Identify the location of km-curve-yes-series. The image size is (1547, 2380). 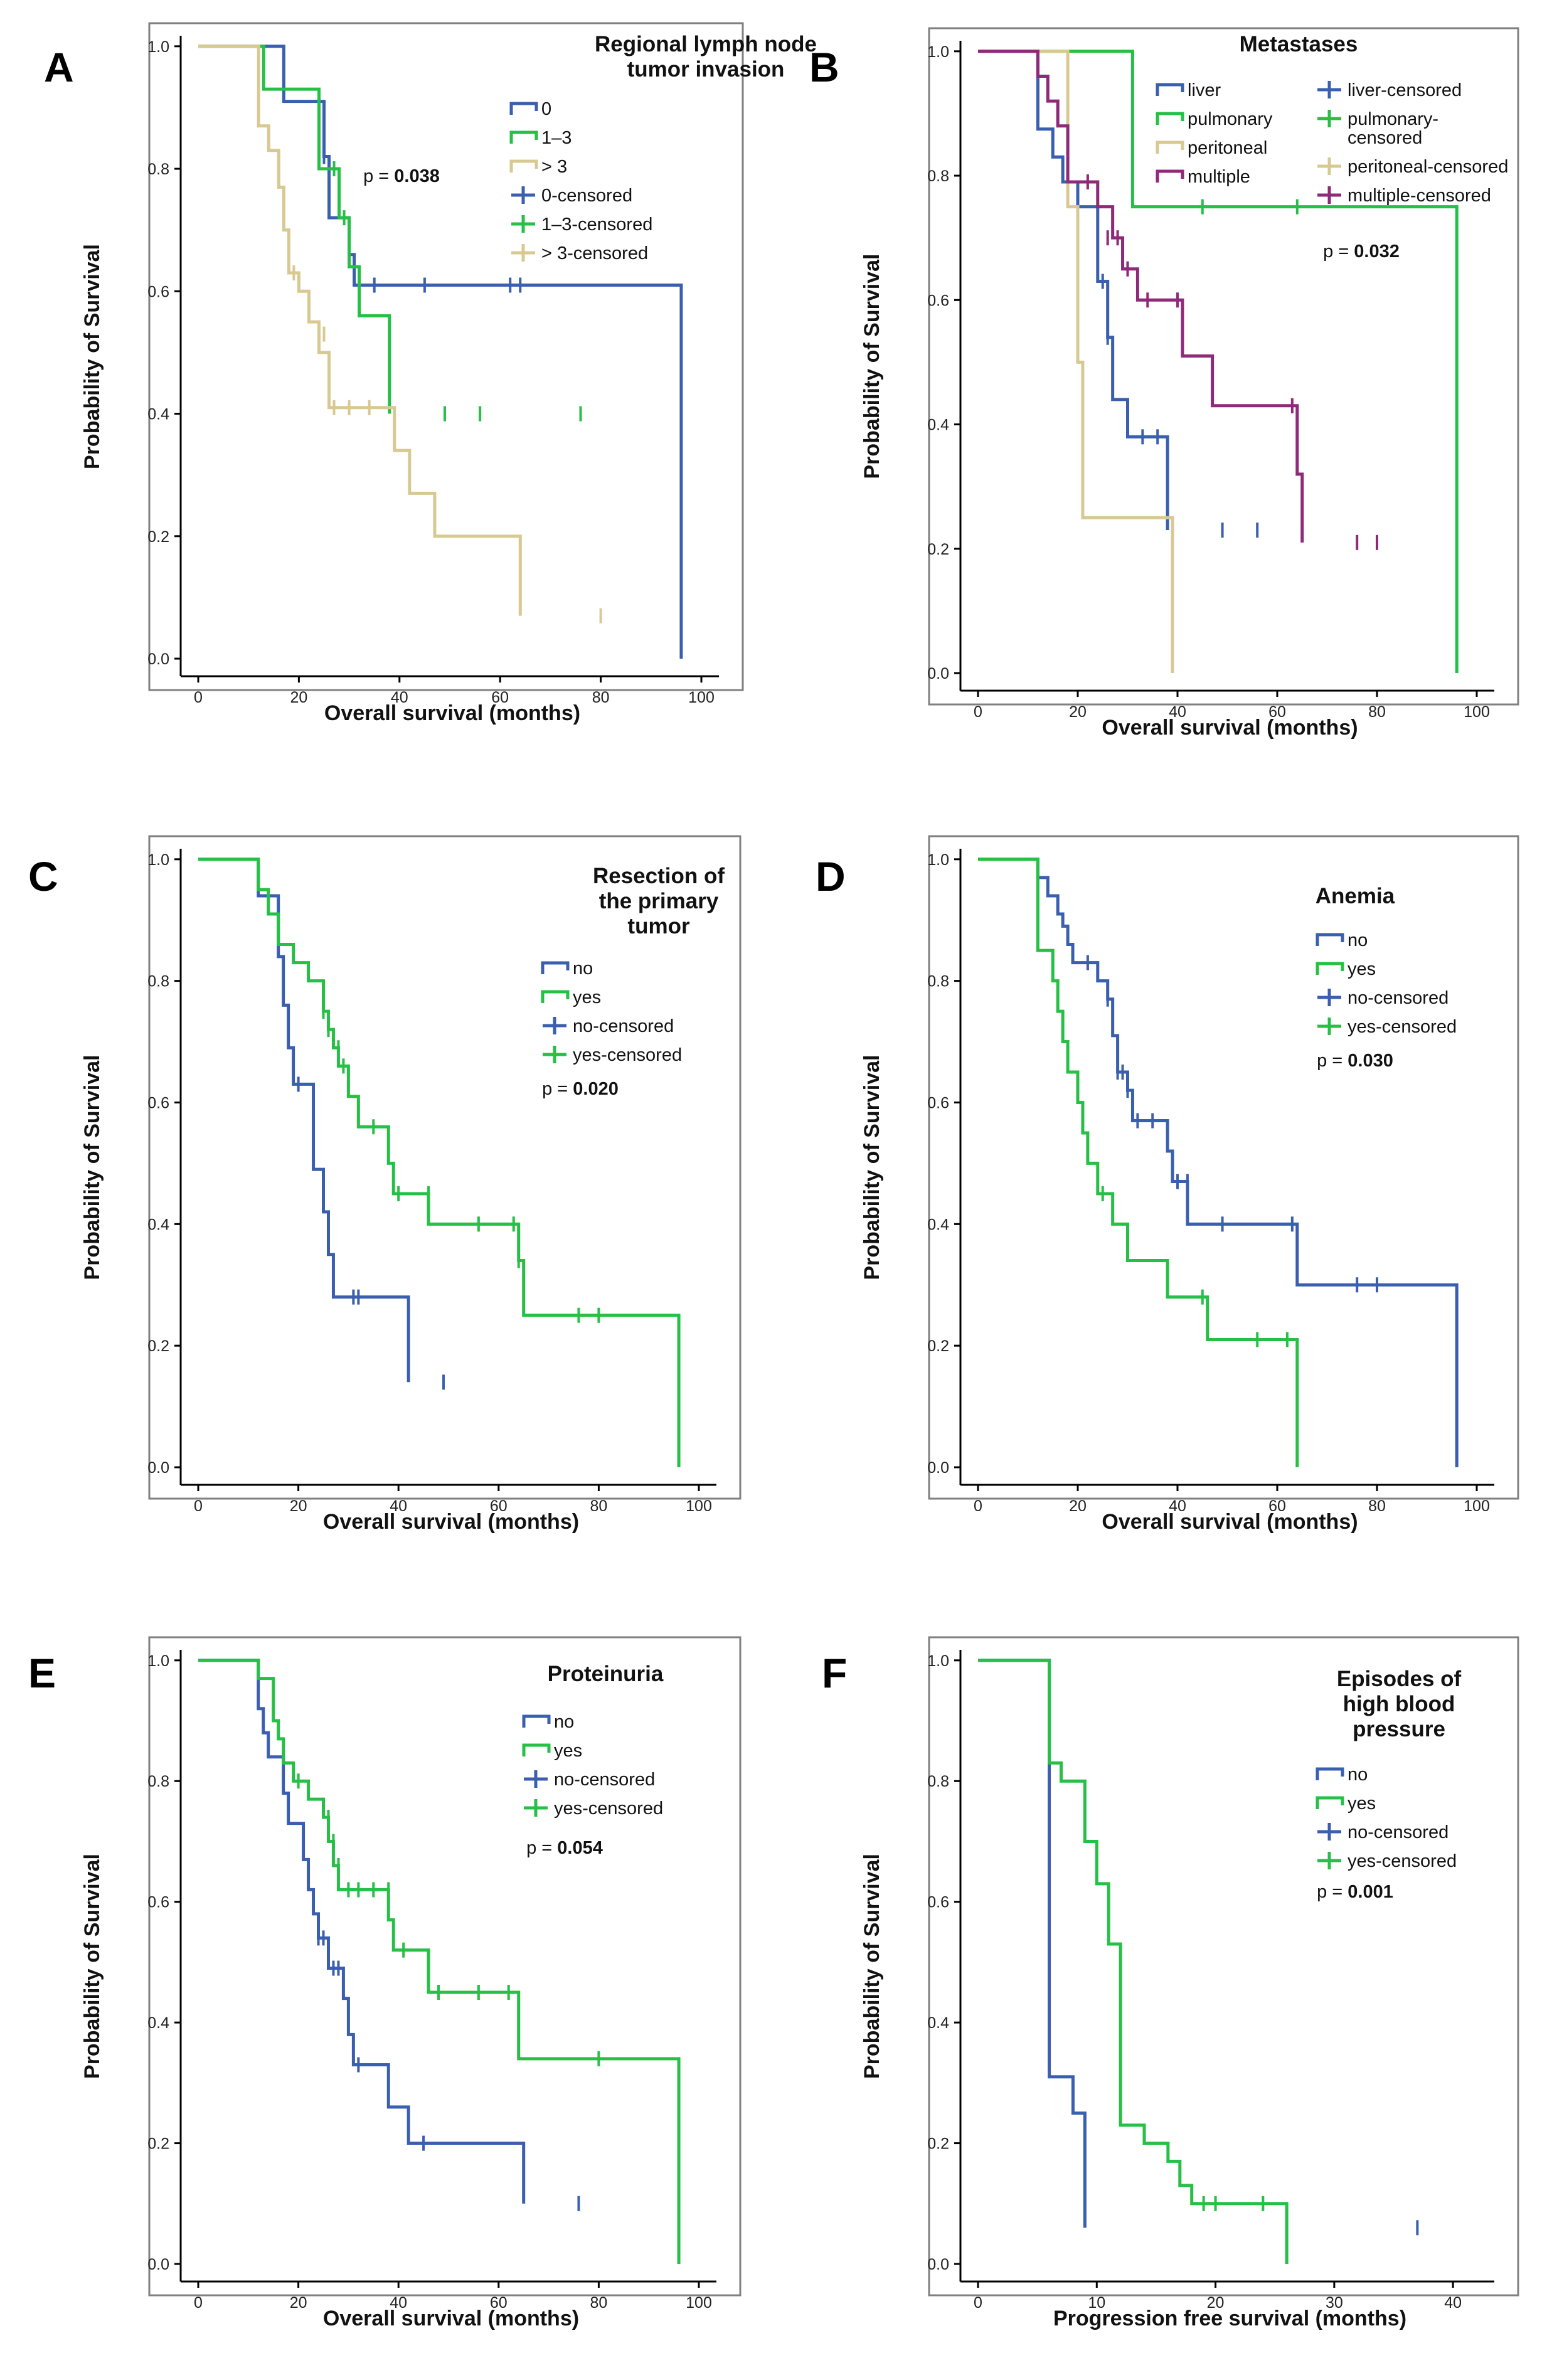
(1133, 1962).